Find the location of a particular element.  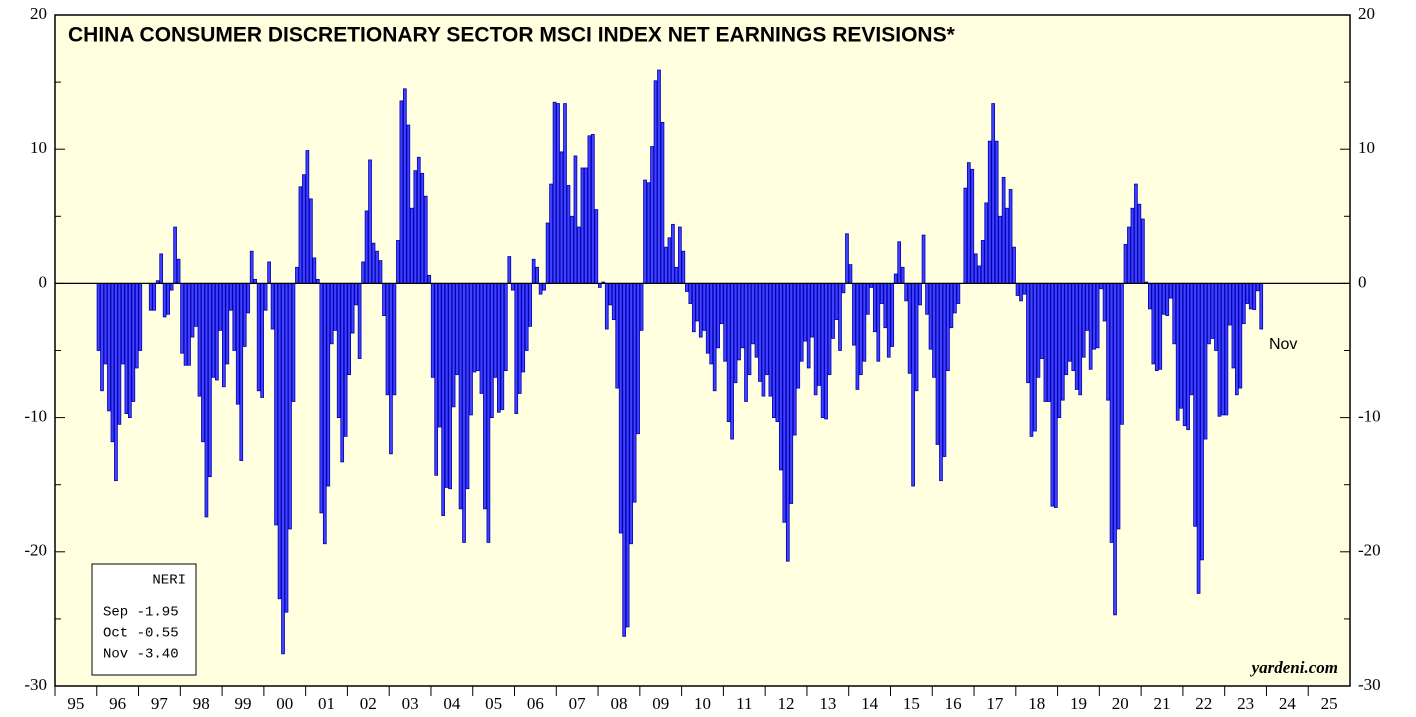

x-tick-label: 10 is located at coordinates (702, 703).